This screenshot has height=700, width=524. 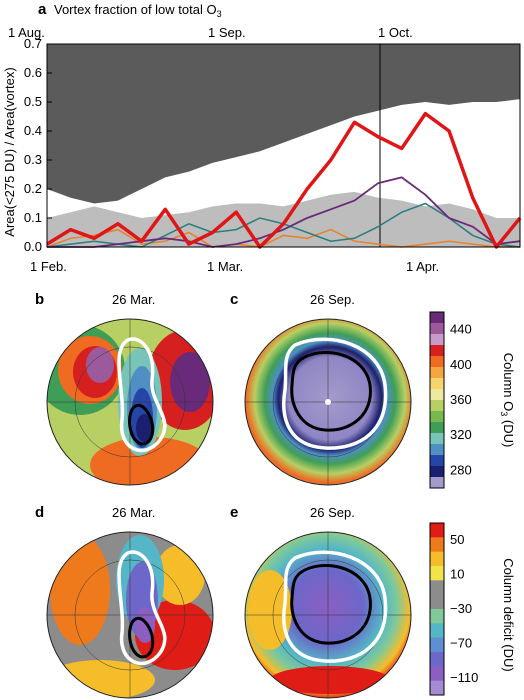 I want to click on map-e-date: 26 Sep., so click(x=332, y=512).